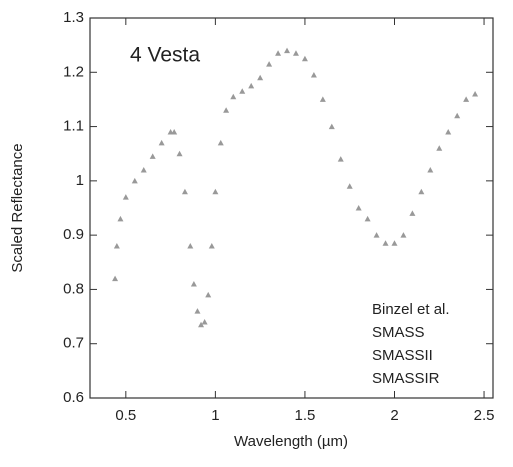  I want to click on annotation: SMASSIR, so click(406, 378).